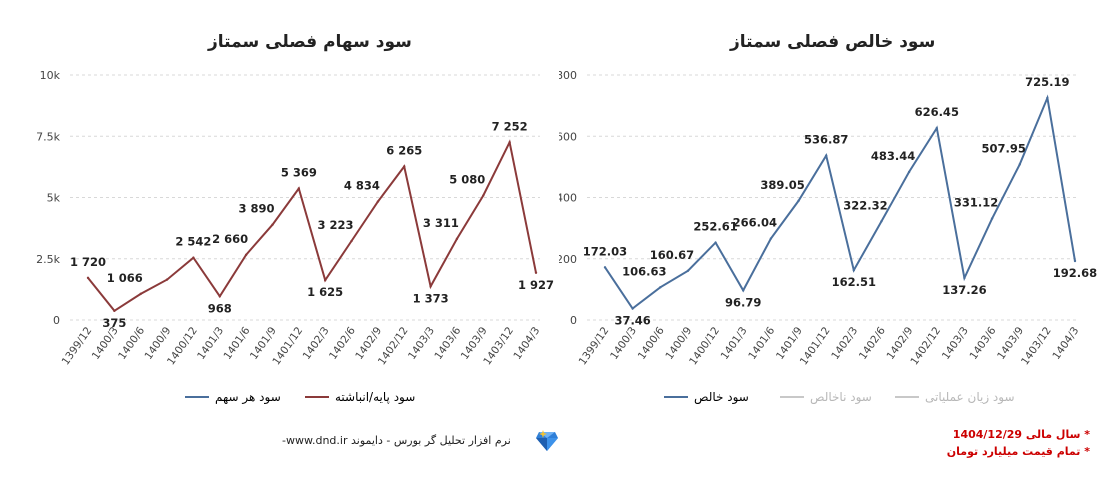  What do you see at coordinates (568, 259) in the screenshot?
I see `right-y-tick-label: 200` at bounding box center [568, 259].